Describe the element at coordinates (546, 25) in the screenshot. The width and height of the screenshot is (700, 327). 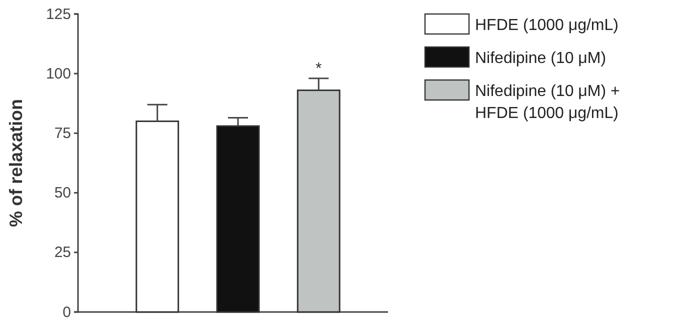
I see `legend-label: HFDE (1000 μg/mL)` at that location.